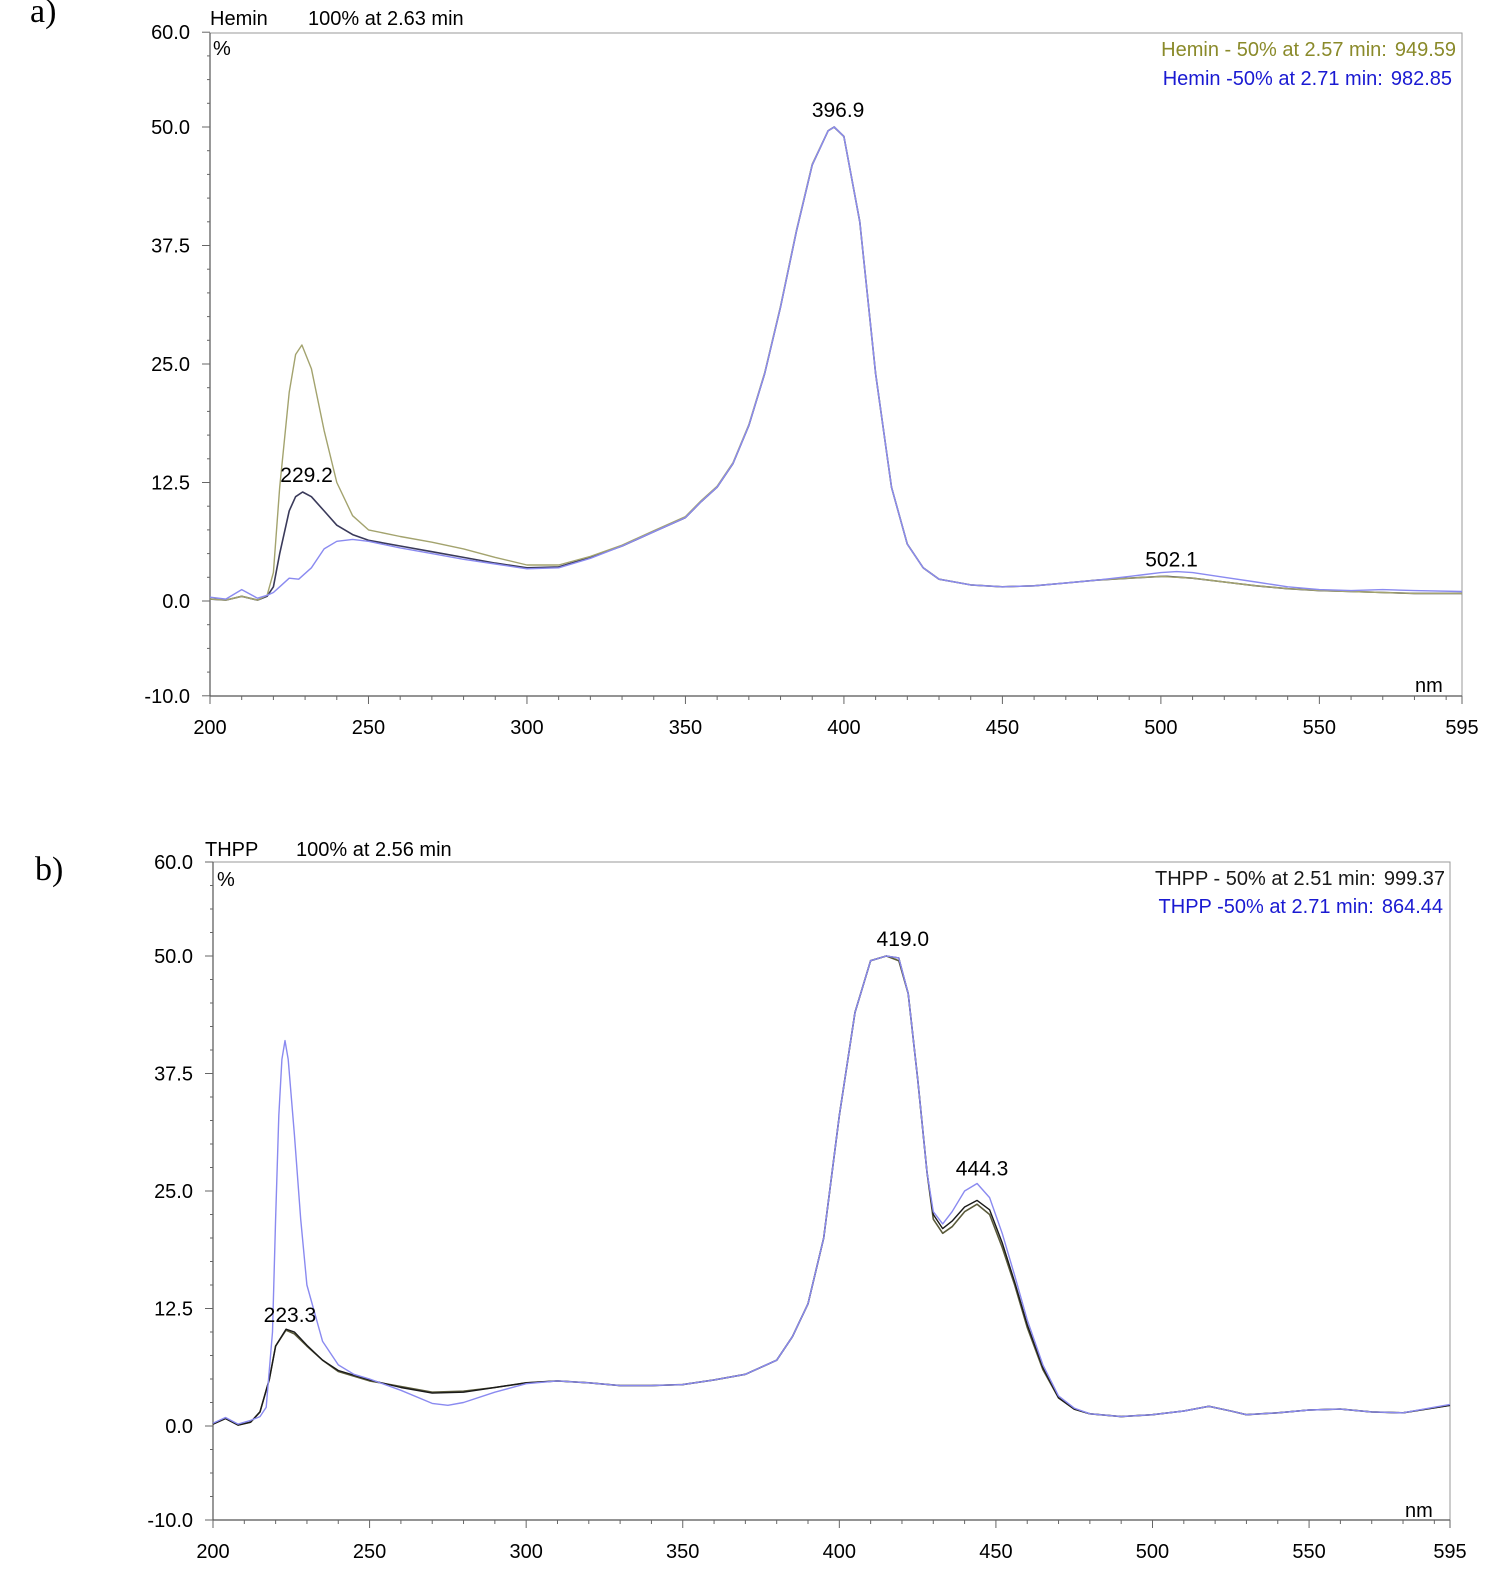  What do you see at coordinates (903, 939) in the screenshot?
I see `peak-label: 419.0` at bounding box center [903, 939].